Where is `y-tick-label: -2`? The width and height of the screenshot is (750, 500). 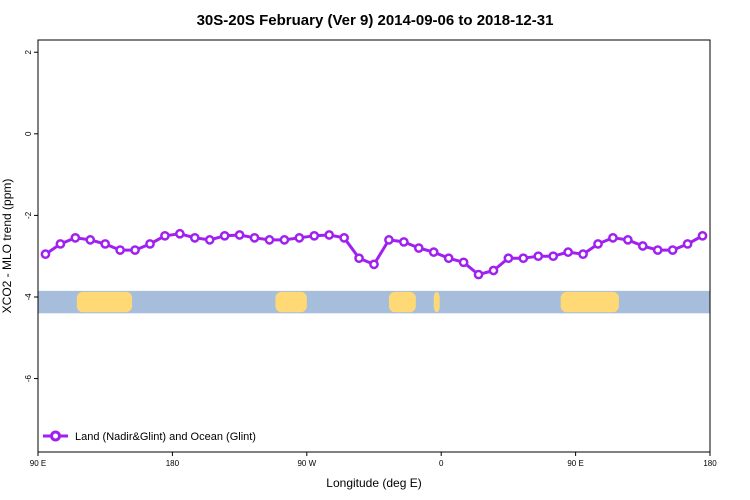 y-tick-label: -2 is located at coordinates (28, 215).